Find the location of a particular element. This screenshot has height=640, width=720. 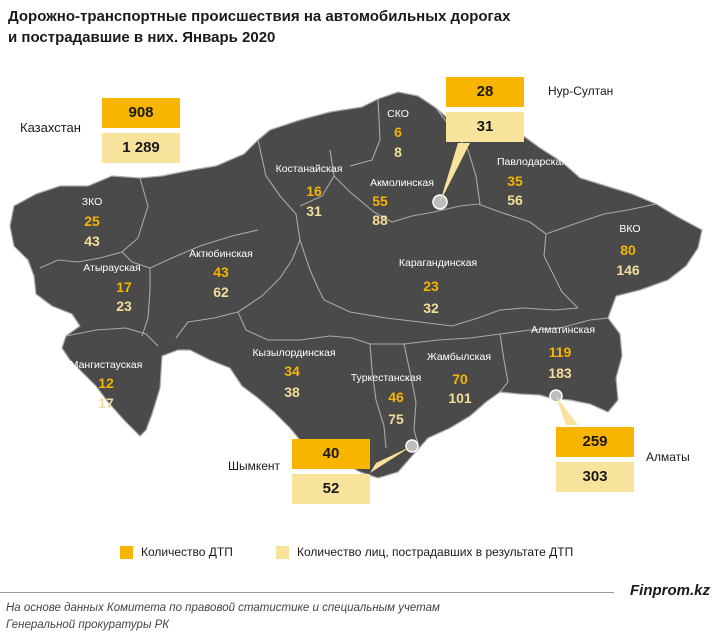

svg-text: 6 is located at coordinates (398, 132).